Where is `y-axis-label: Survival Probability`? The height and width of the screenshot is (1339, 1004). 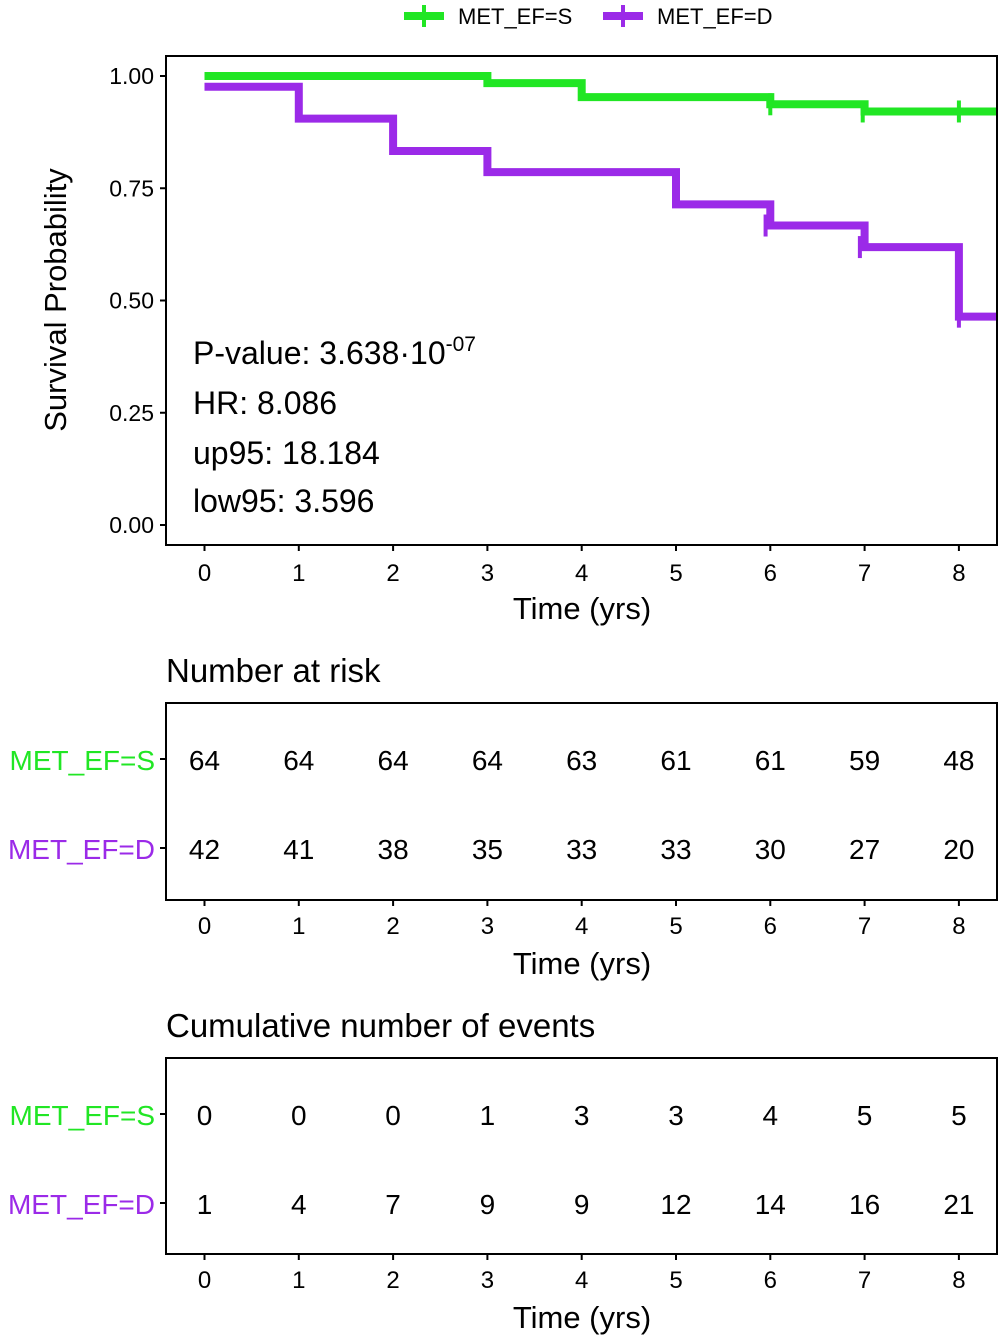
y-axis-label: Survival Probability is located at coordinates (55, 300).